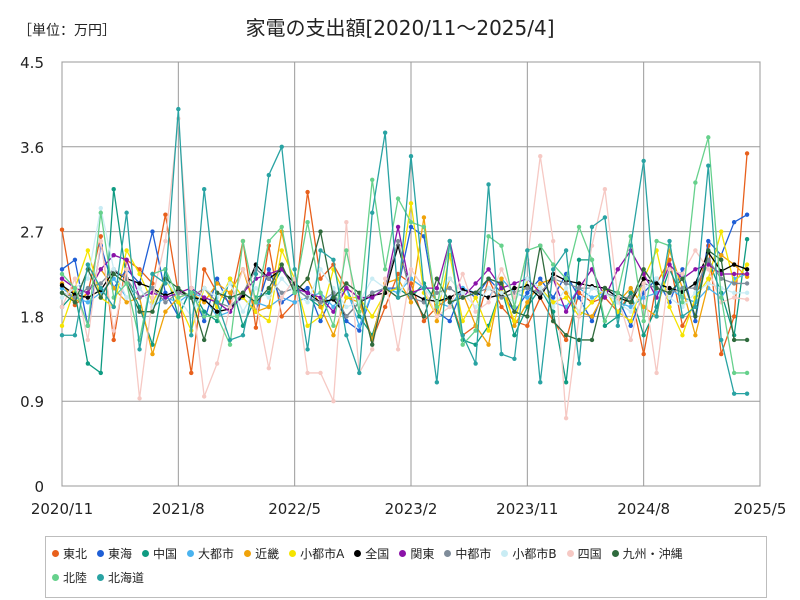 The width and height of the screenshot is (800, 600). Describe the element at coordinates (216, 554) in the screenshot. I see `legend-label: 大都市` at that location.